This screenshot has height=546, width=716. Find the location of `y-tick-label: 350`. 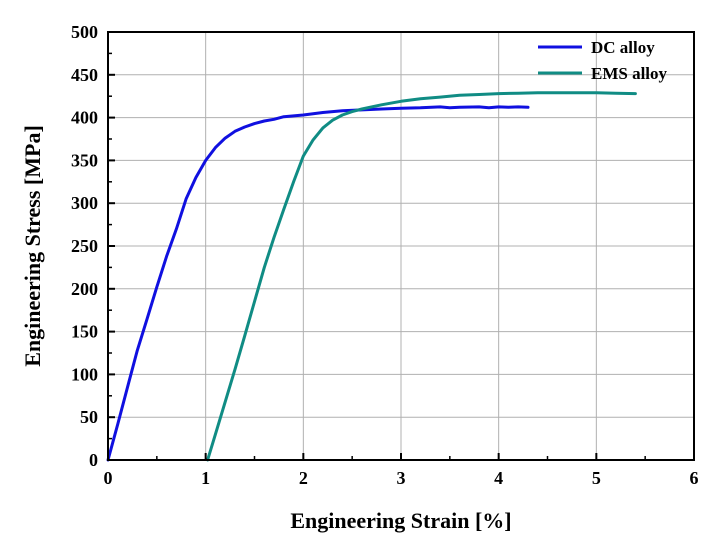

y-tick-label: 350 is located at coordinates (84, 160).